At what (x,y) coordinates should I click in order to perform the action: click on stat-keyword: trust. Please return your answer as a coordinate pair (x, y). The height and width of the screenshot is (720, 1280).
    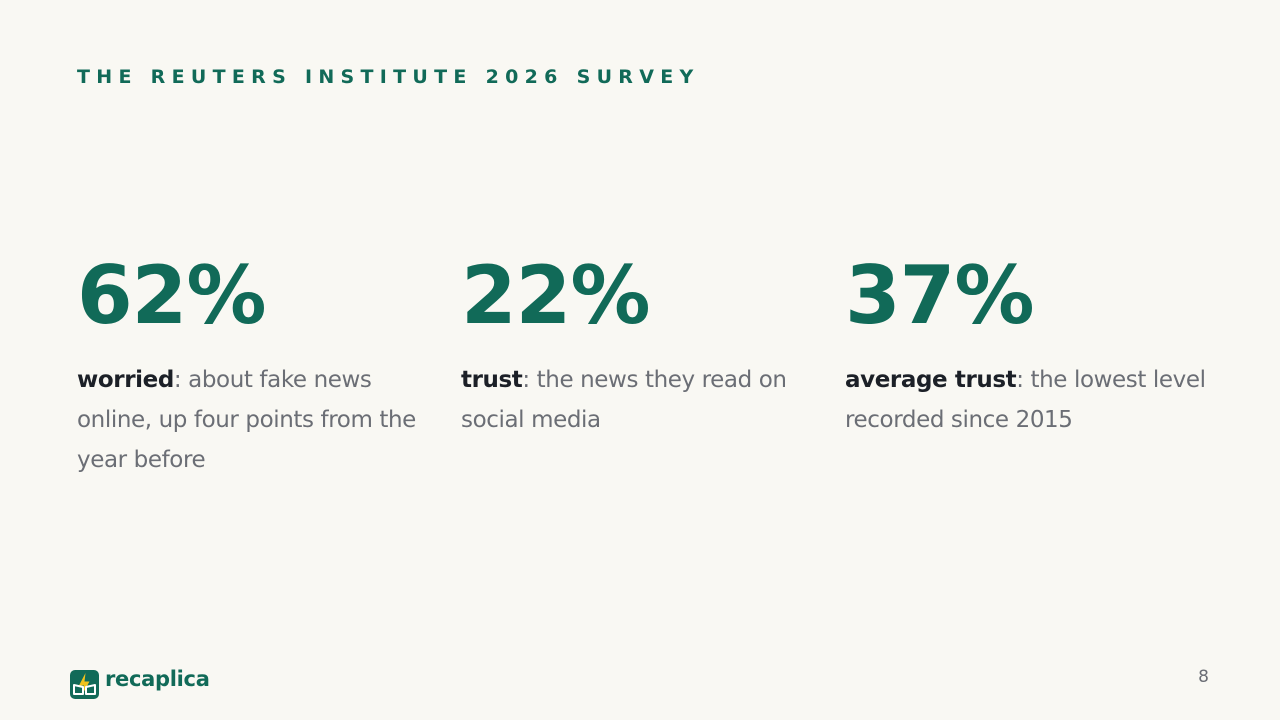
    Looking at the image, I should click on (492, 380).